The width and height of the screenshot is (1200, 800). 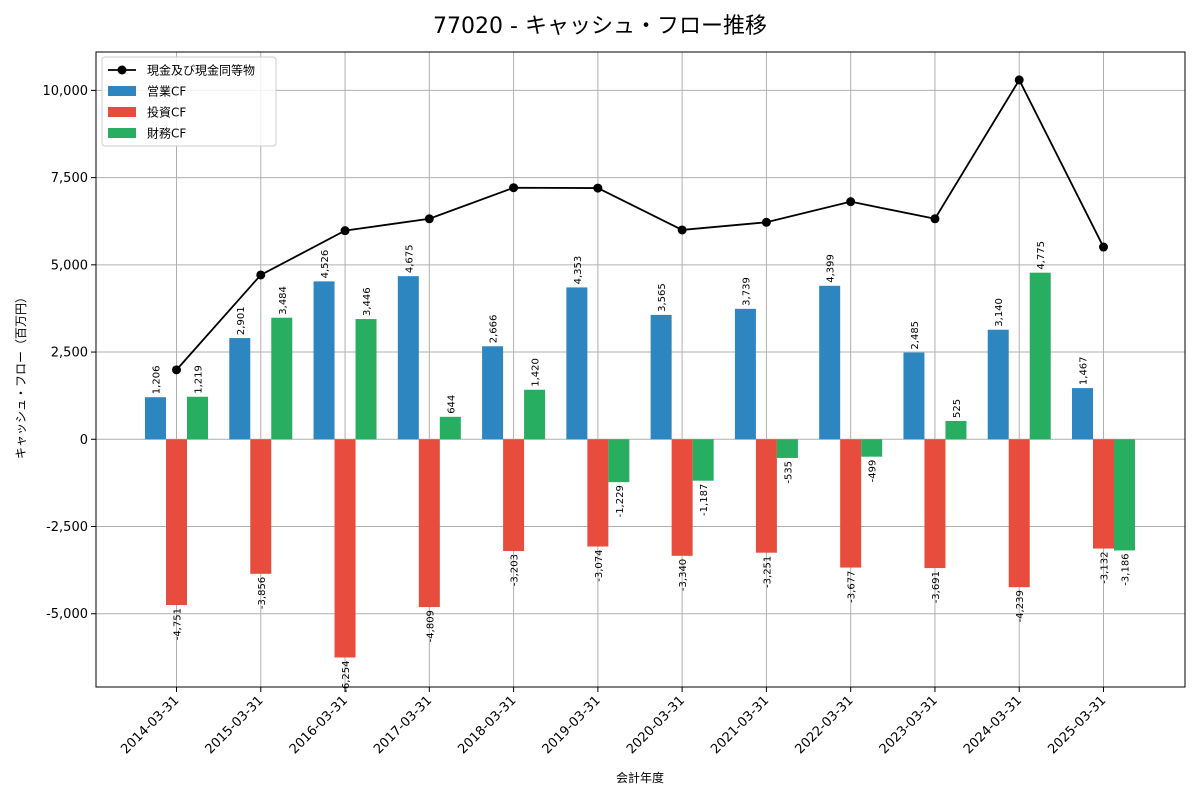 I want to click on bar-value-label: -3,691, so click(x=936, y=587).